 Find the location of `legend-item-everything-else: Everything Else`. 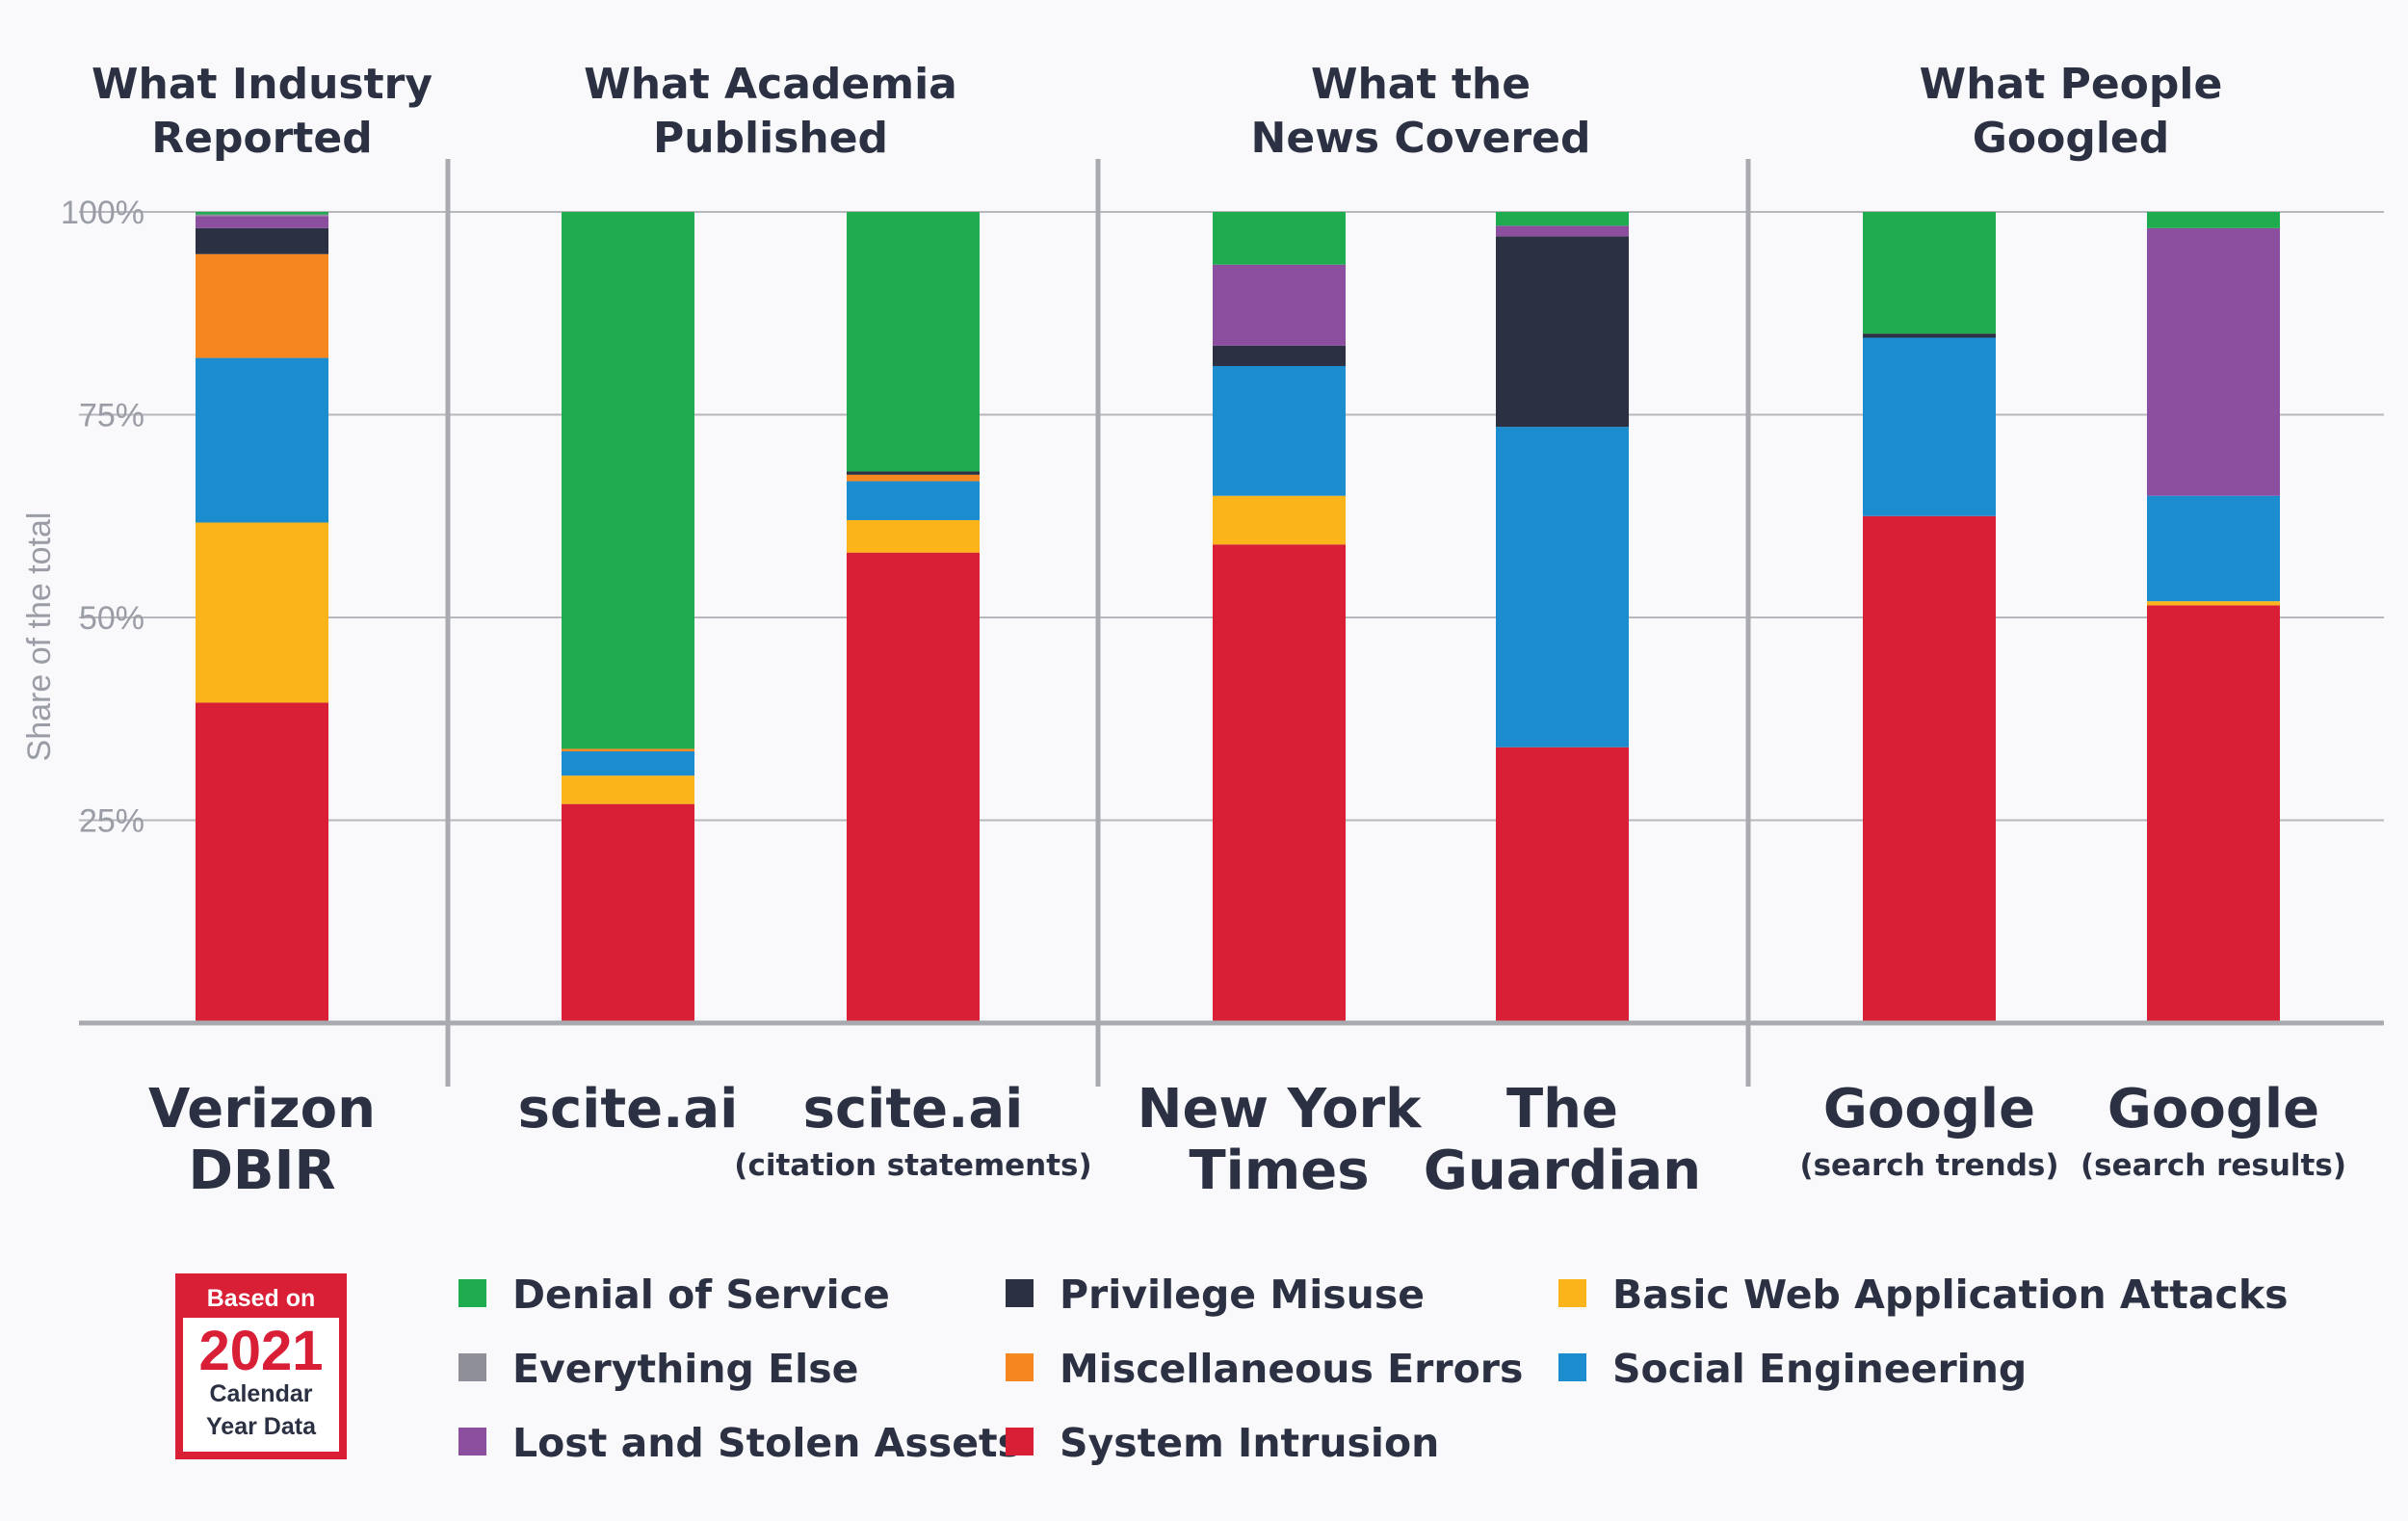

legend-item-everything-else: Everything Else is located at coordinates (658, 1369).